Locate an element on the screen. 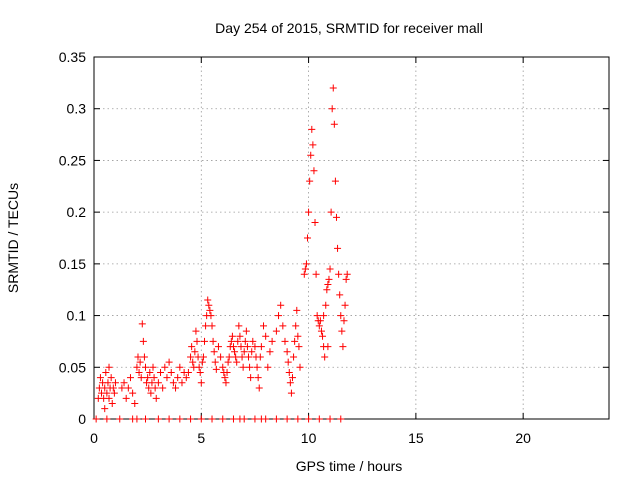 The width and height of the screenshot is (640, 480). y-tick-label: 0.25 is located at coordinates (72, 160).